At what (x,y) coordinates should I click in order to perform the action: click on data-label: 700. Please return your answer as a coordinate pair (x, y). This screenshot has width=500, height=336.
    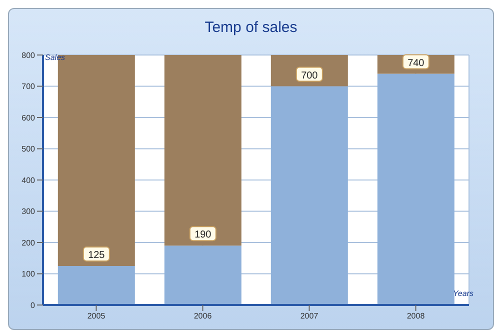
    Looking at the image, I should click on (309, 76).